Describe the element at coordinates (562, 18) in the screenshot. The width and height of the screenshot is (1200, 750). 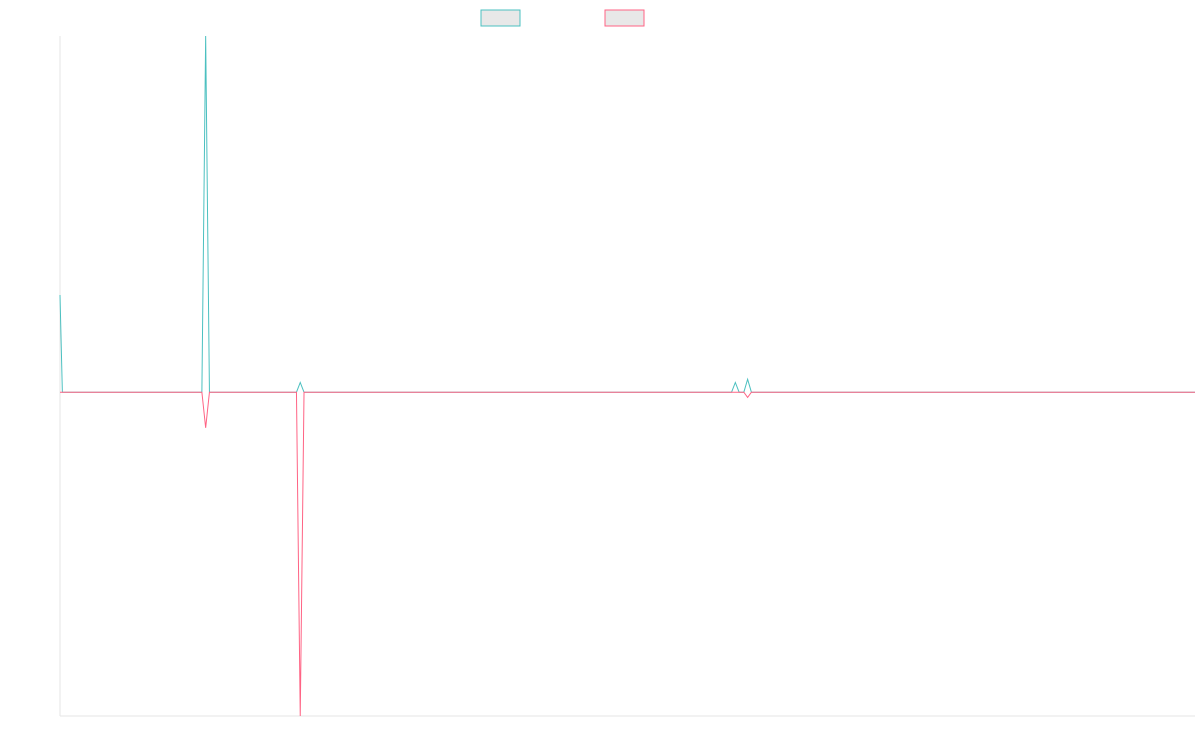
I see `legend` at that location.